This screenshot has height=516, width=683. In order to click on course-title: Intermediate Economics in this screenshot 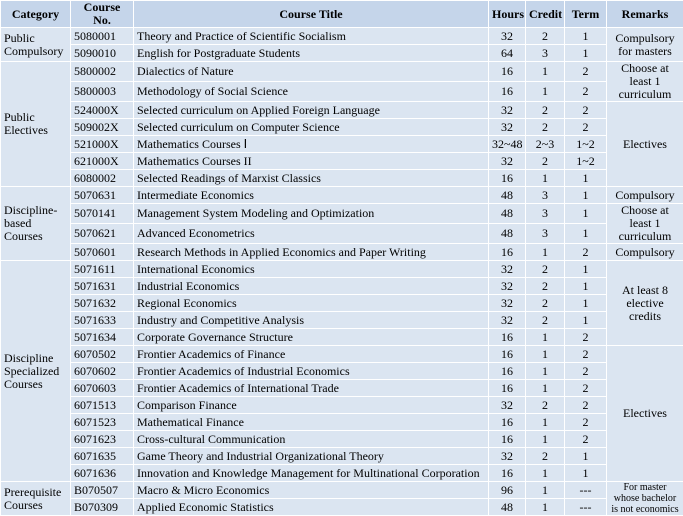, I will do `click(311, 195)`.